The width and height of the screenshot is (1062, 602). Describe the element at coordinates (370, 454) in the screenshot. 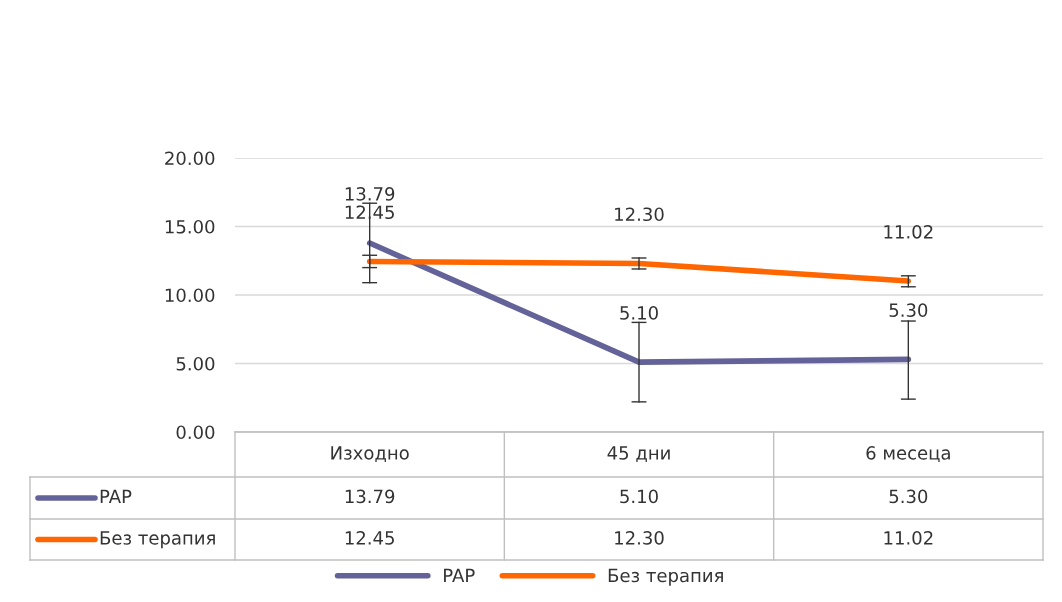

I see `x-tick-label: Изходно` at that location.